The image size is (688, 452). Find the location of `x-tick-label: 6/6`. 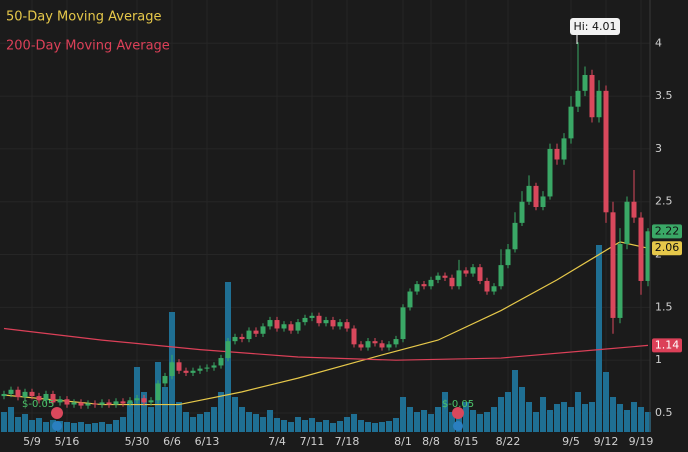

x-tick-label: 6/6 is located at coordinates (172, 441).